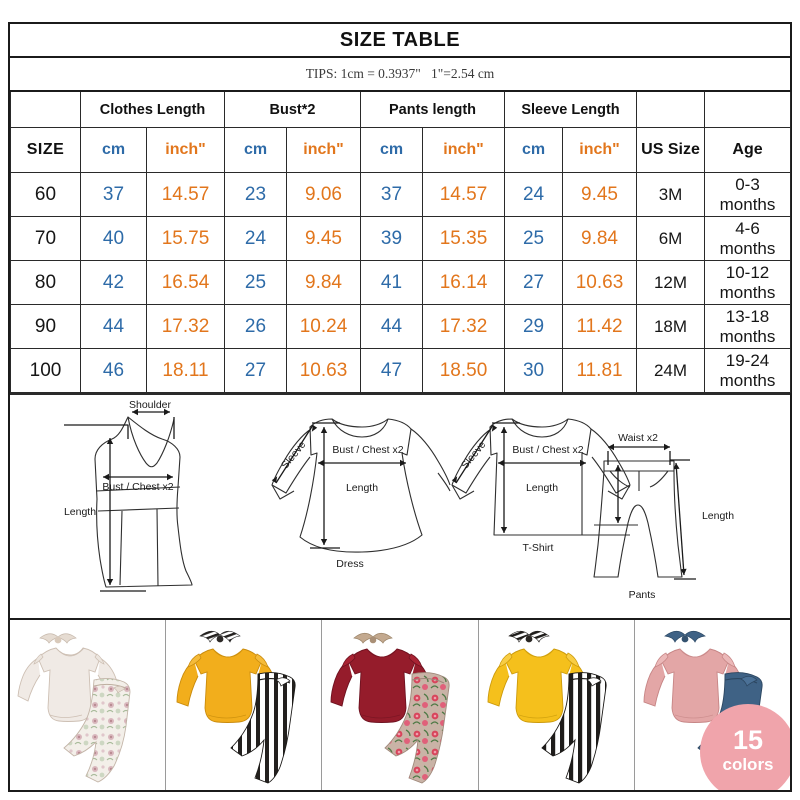 This screenshot has height=800, width=800. I want to click on tshirt-sleeve-label: Sleeve, so click(474, 455).